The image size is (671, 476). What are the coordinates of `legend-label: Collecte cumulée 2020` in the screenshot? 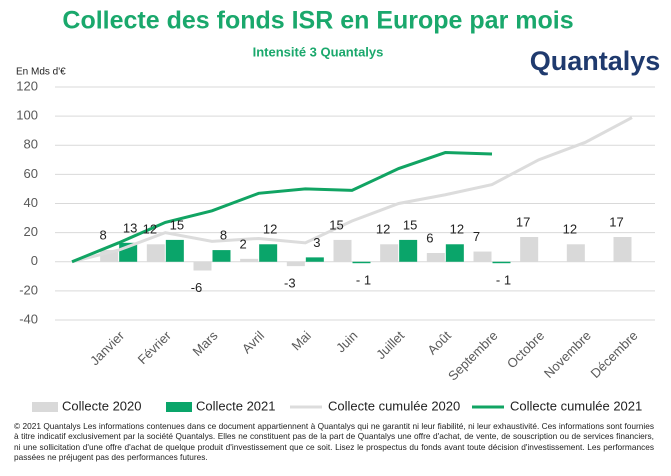 It's located at (394, 405).